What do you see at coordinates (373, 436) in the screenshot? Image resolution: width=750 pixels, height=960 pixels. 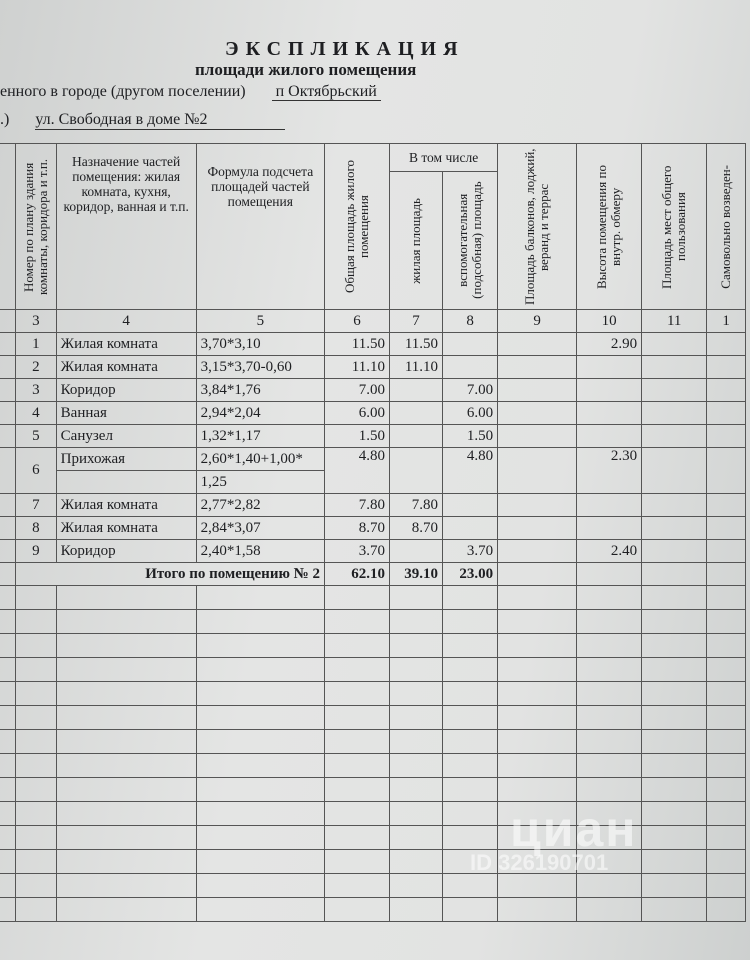 I see `table-row: 5 Санузел 1,32*1,17 1.50 1.50` at bounding box center [373, 436].